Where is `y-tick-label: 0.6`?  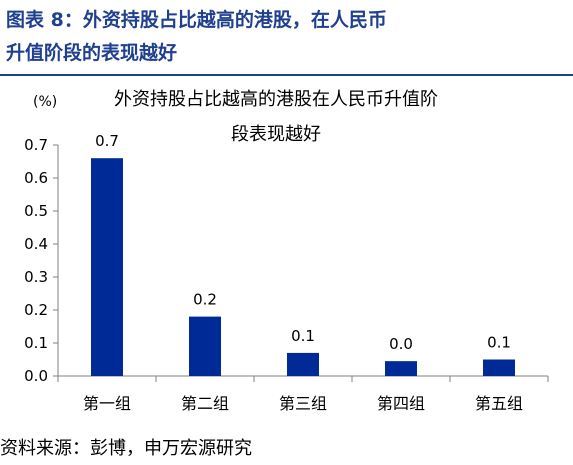
y-tick-label: 0.6 is located at coordinates (36, 178).